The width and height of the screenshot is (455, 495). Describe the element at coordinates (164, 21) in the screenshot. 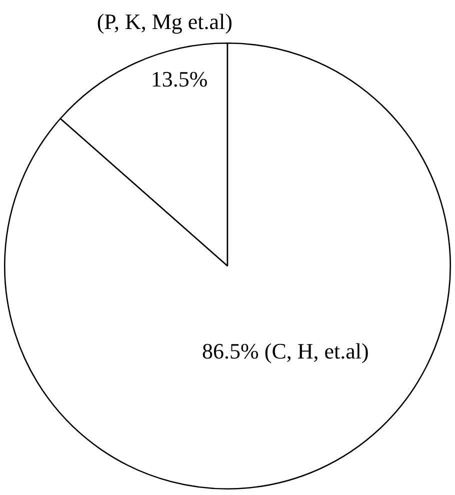

I see `slice-label: (P, K, Mg et.al)` at that location.